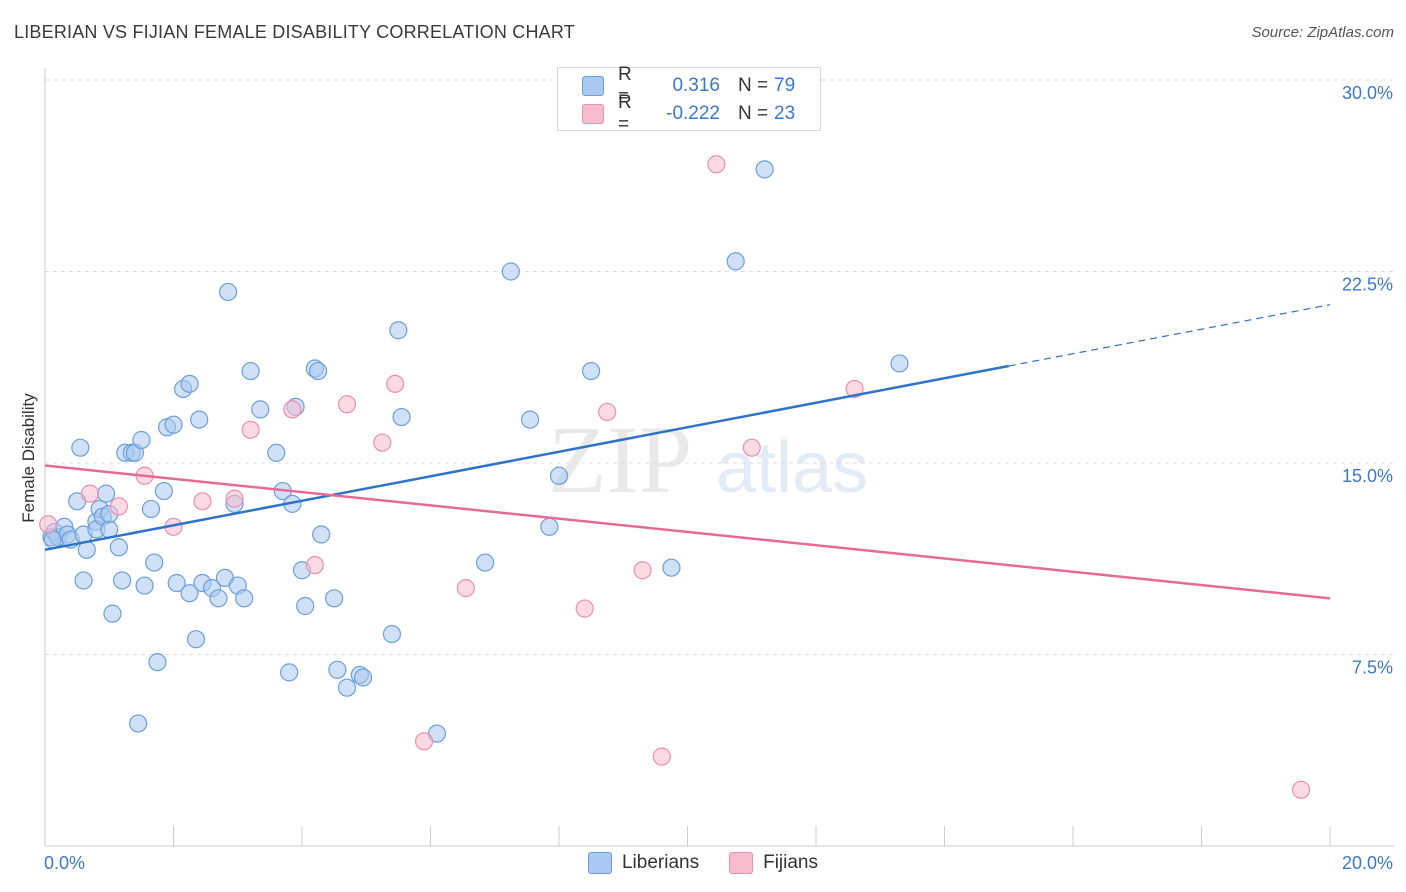 This screenshot has height=892, width=1406. I want to click on y-tick-label: 30.0%, so click(1367, 93).